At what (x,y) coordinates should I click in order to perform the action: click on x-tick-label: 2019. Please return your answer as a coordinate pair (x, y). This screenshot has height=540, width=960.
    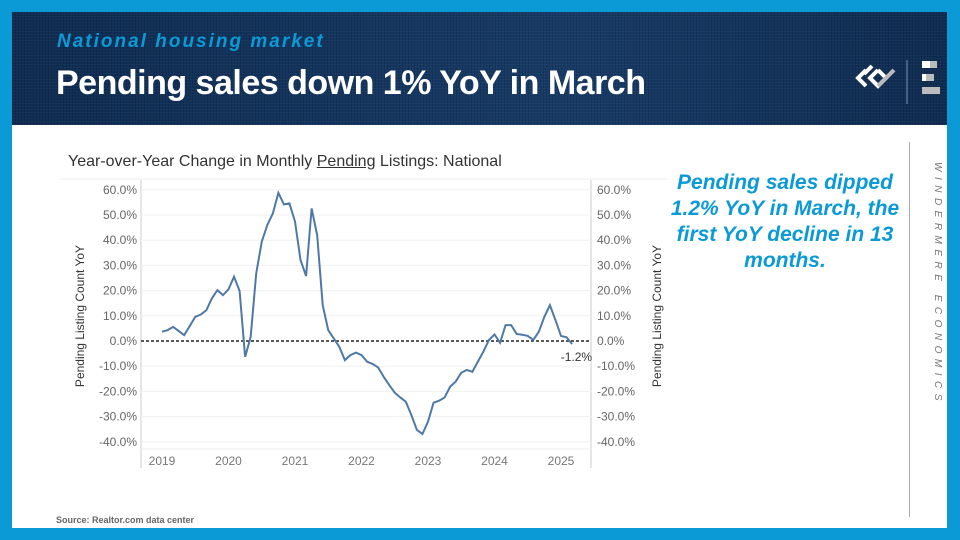
    Looking at the image, I should click on (162, 461).